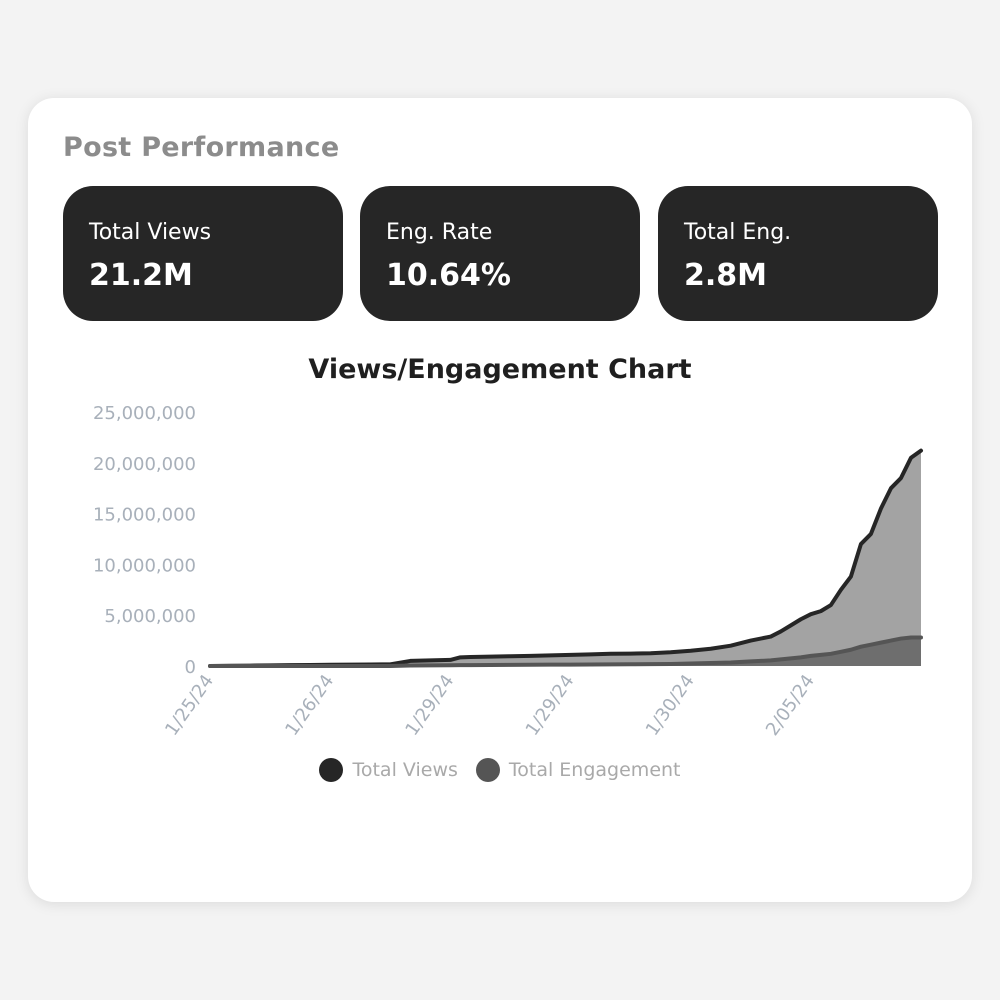  I want to click on chart-title: Views/Engagement Chart, so click(499, 369).